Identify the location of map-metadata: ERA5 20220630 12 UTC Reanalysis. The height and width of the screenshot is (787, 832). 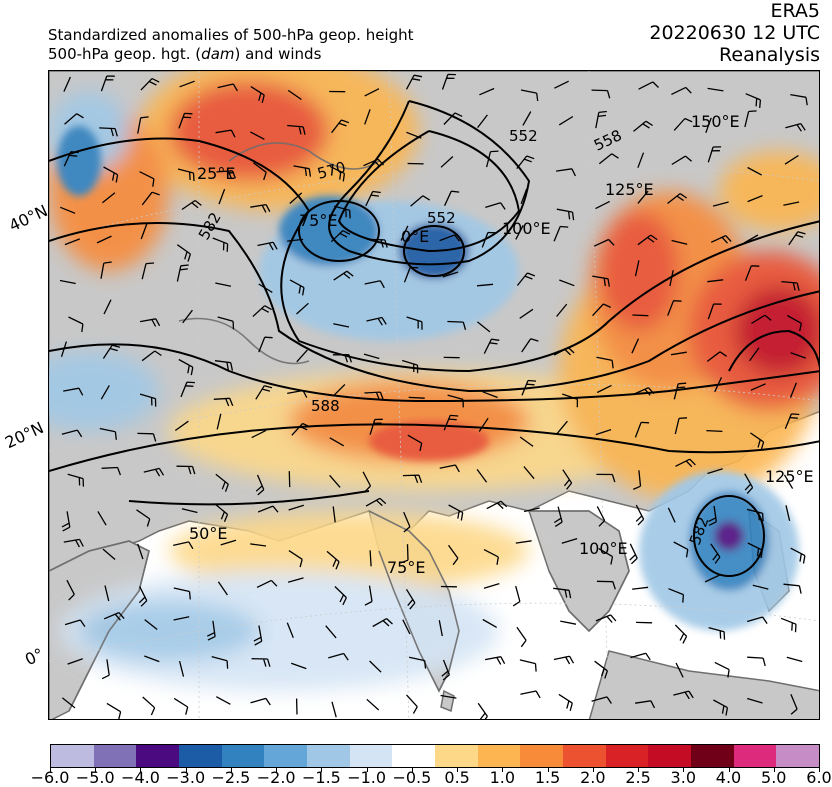
(734, 33).